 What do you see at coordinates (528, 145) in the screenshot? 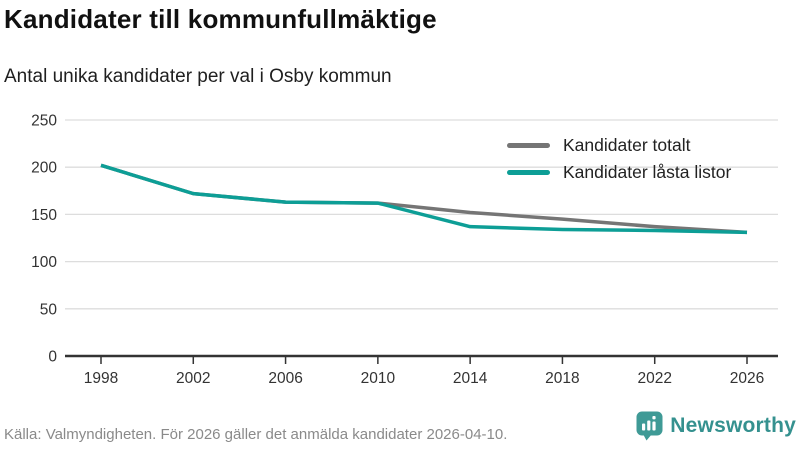
I see `legend-swatch-totalt` at bounding box center [528, 145].